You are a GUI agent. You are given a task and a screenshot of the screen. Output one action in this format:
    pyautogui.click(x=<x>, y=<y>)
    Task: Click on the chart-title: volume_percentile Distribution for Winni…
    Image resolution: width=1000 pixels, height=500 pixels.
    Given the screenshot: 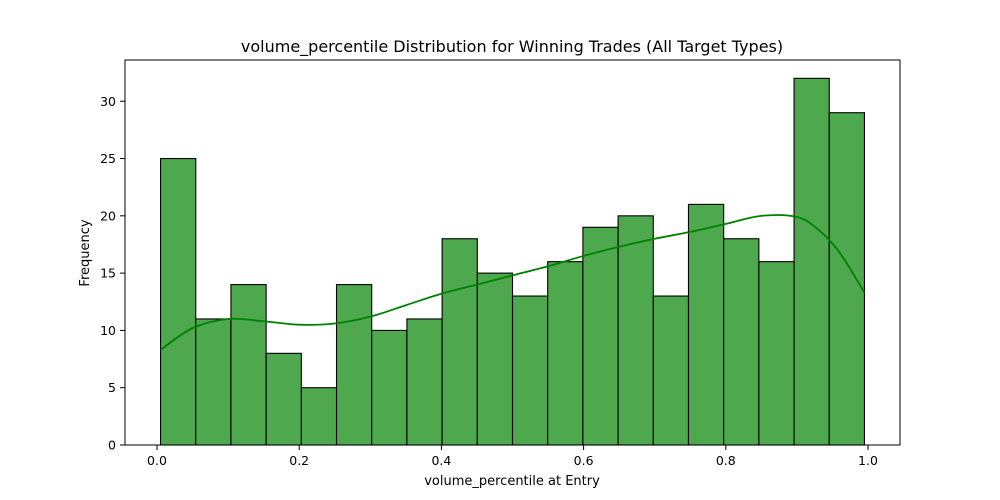 What is the action you would take?
    pyautogui.click(x=512, y=47)
    